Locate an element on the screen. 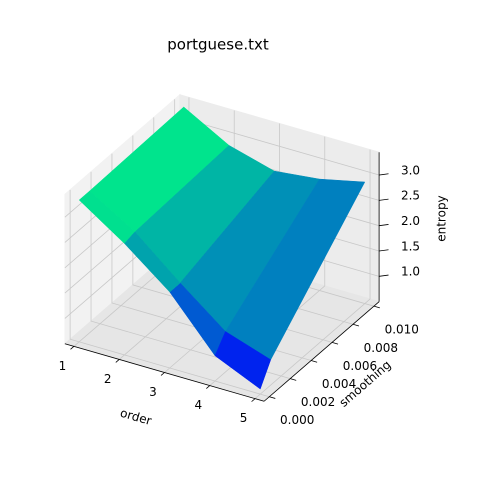 This screenshot has height=480, width=500. z-tick-label: 2.5 is located at coordinates (410, 196).